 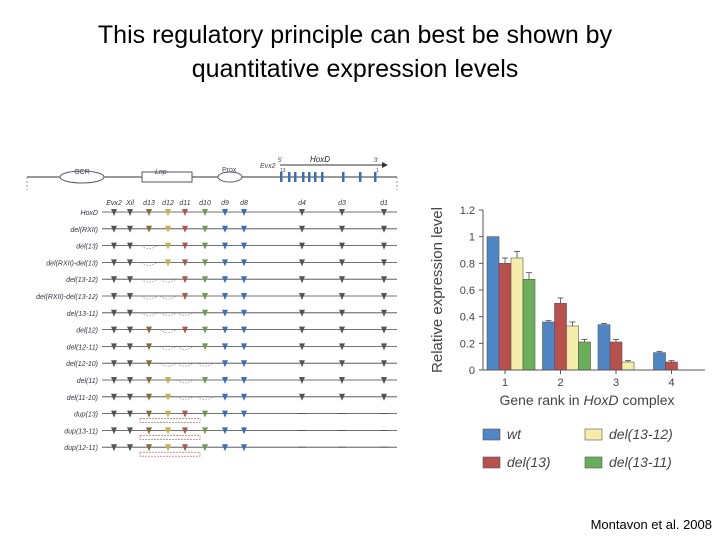 I want to click on diagram-row: del(12), so click(x=236, y=330).